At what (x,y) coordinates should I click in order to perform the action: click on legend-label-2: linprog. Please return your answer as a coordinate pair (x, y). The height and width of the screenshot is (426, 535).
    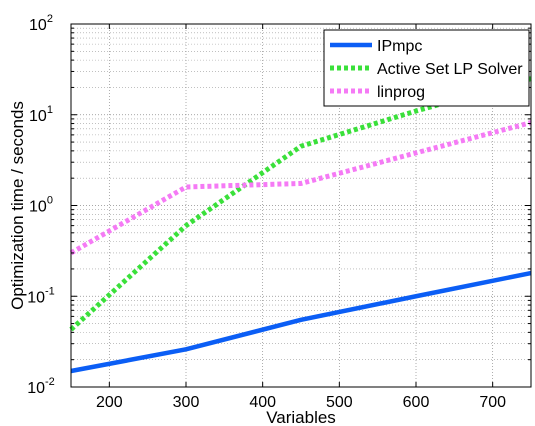
    Looking at the image, I should click on (401, 92).